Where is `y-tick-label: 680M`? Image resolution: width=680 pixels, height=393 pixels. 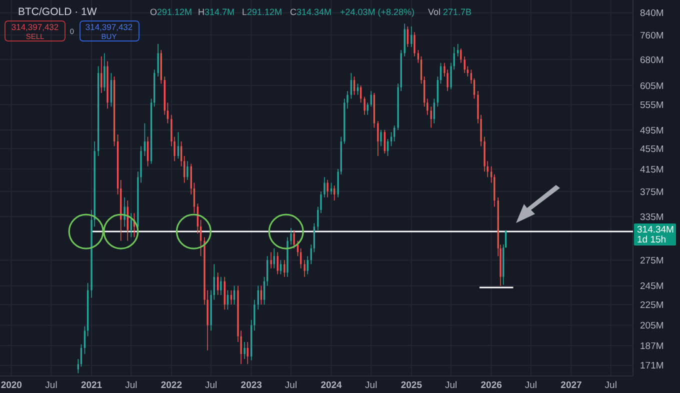 y-tick-label: 680M is located at coordinates (652, 60).